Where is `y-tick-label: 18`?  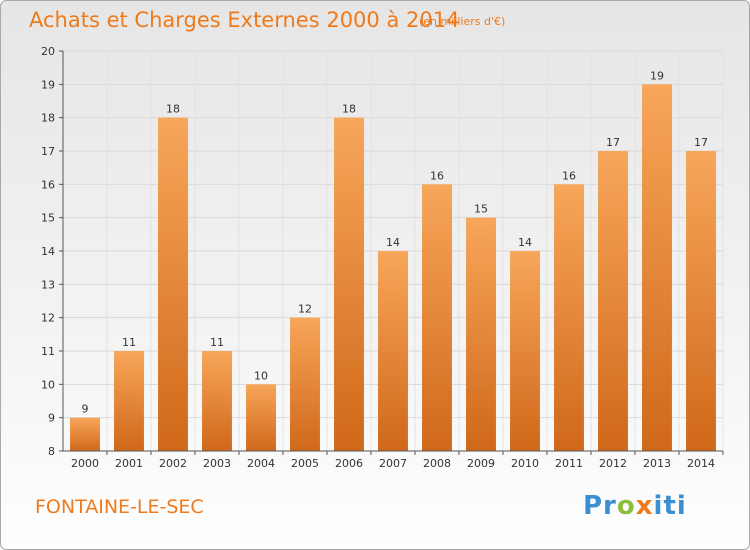
y-tick-label: 18 is located at coordinates (48, 118).